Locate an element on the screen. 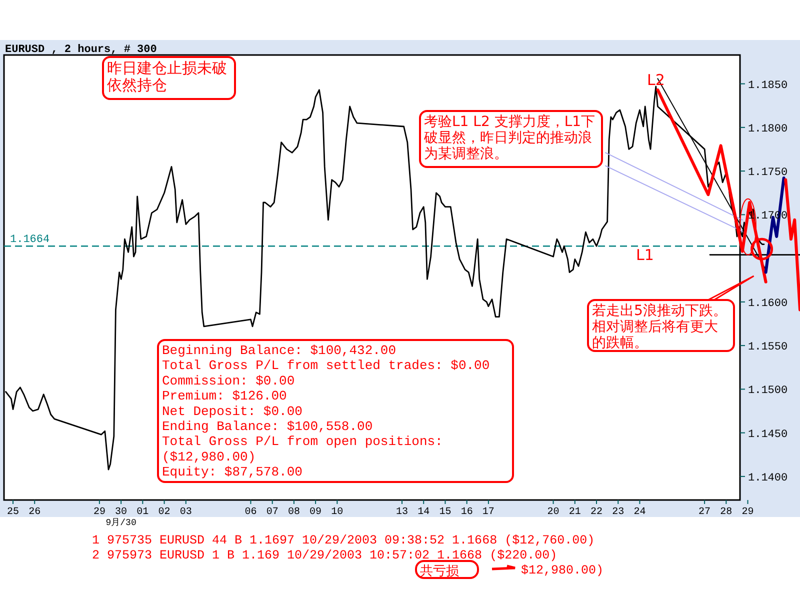 The width and height of the screenshot is (800, 600). y-tick-label: 1.1800 is located at coordinates (768, 129).